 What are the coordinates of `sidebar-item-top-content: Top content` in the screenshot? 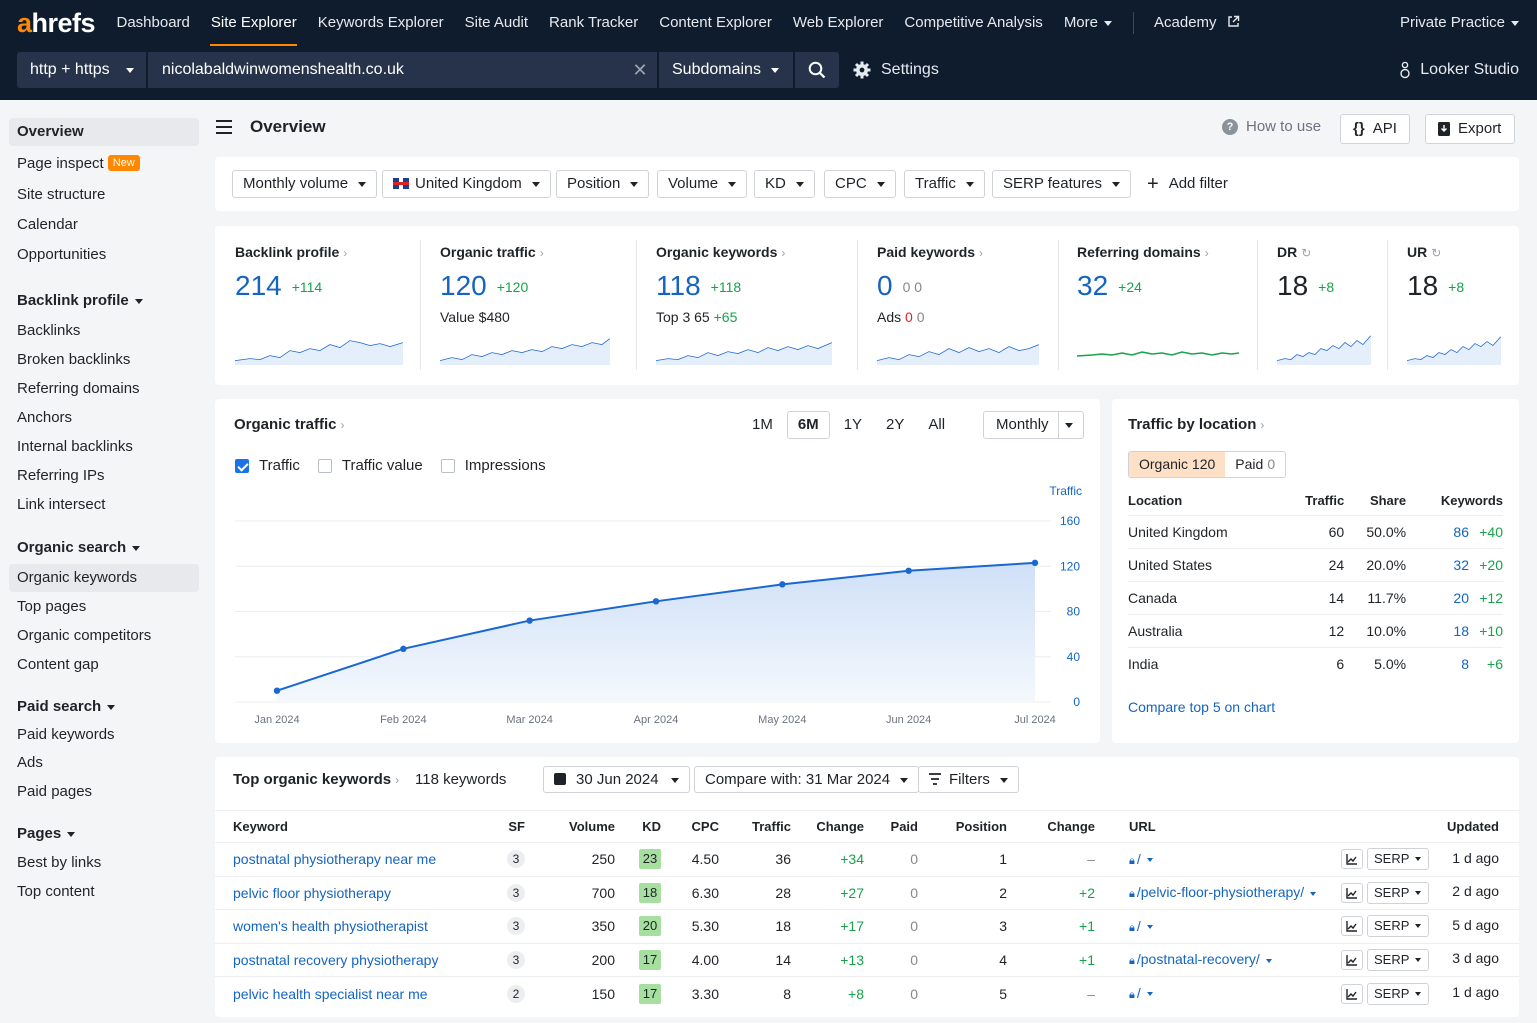 It's located at (56, 891).